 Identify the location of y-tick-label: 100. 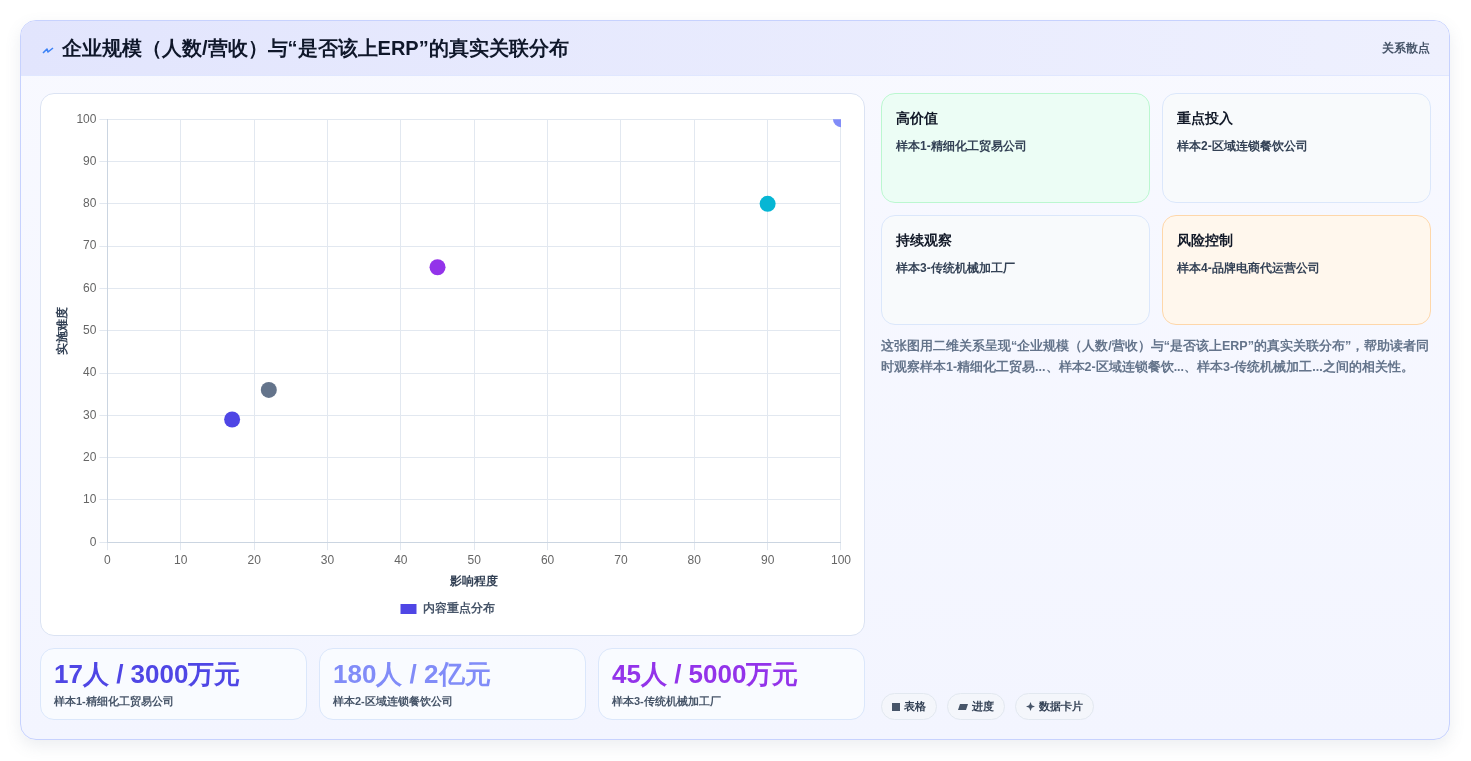
(86, 118).